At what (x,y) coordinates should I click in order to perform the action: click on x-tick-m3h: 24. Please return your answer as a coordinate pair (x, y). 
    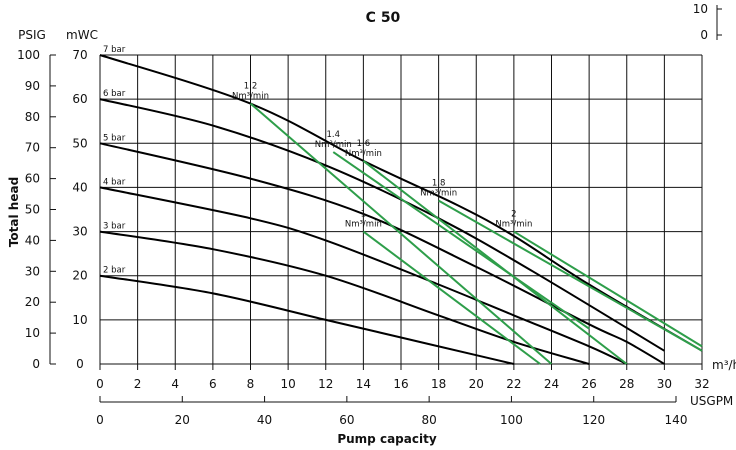
    Looking at the image, I should click on (551, 384).